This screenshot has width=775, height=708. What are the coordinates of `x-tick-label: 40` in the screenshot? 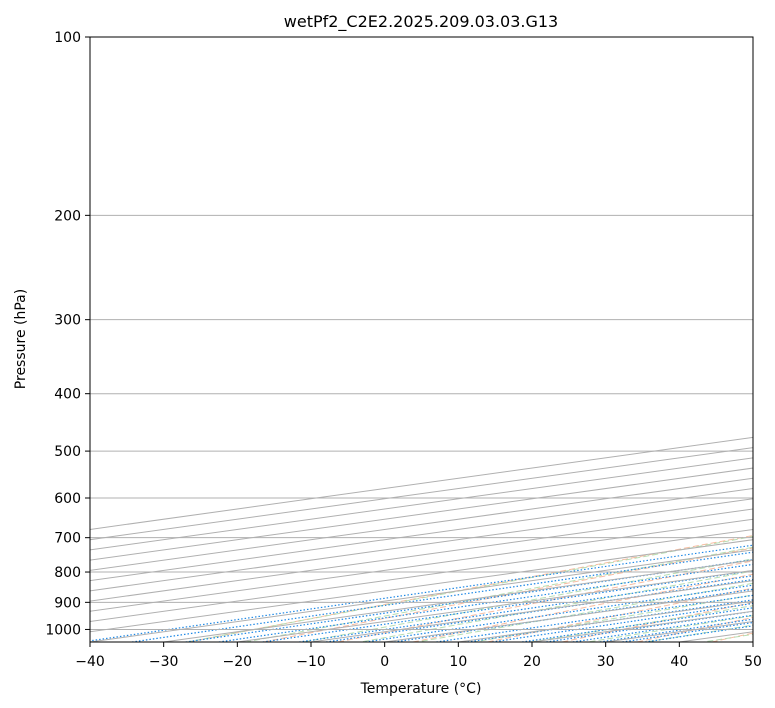 It's located at (679, 662).